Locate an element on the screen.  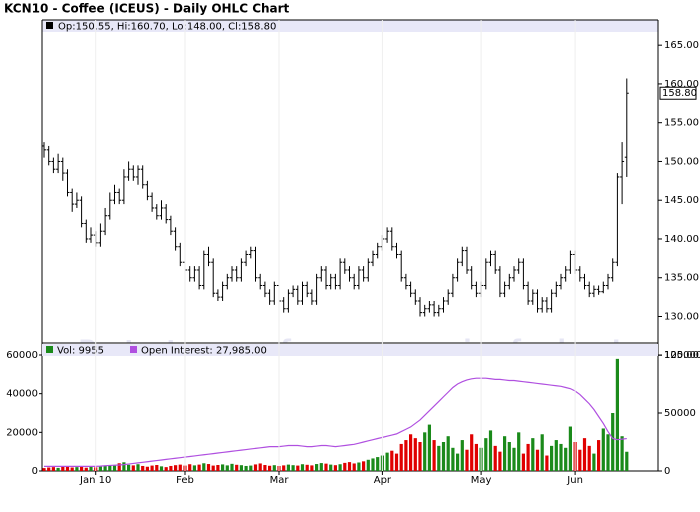
y-tick-label: 155.00 is located at coordinates (681, 123).